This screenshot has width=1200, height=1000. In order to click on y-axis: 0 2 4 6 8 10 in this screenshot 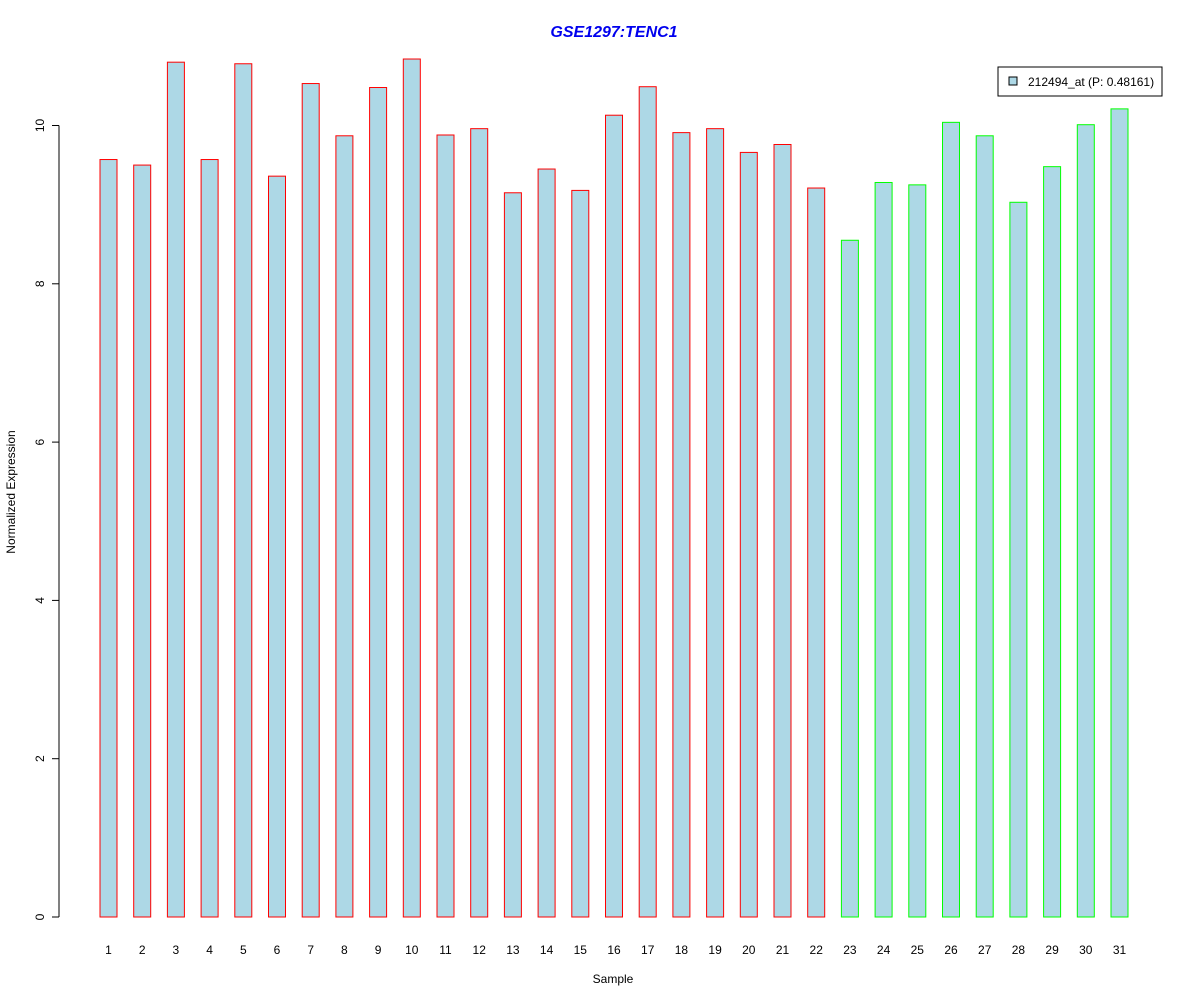, I will do `click(46, 519)`.